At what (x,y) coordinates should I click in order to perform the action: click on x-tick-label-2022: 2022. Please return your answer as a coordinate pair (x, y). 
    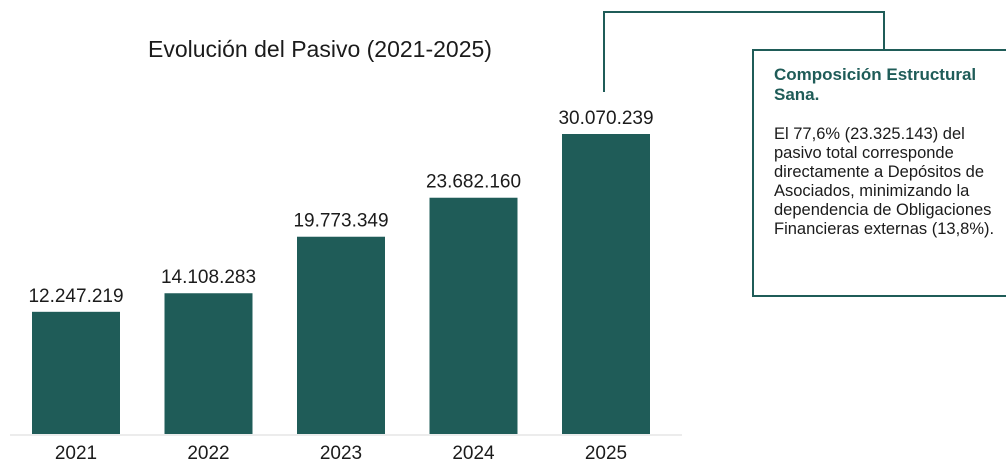
    Looking at the image, I should click on (208, 453).